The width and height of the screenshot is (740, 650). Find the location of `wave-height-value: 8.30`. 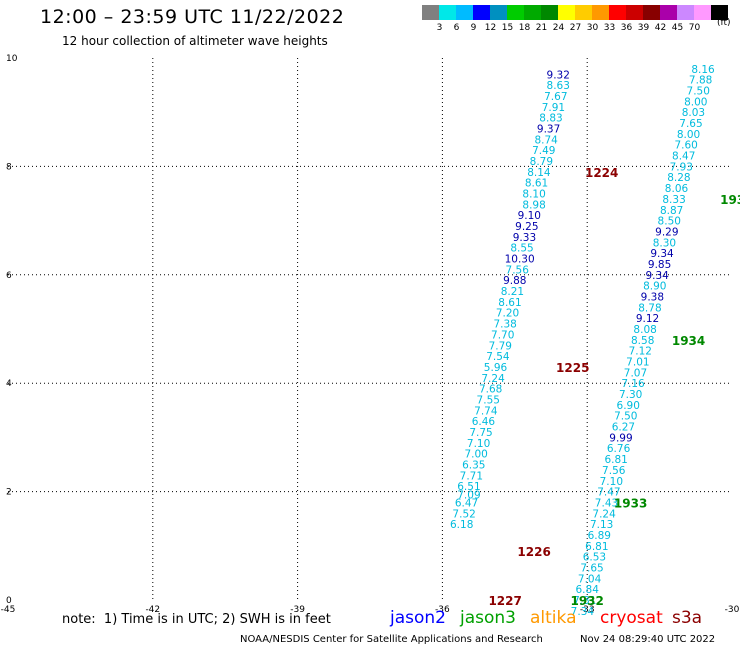

wave-height-value: 8.30 is located at coordinates (664, 243).